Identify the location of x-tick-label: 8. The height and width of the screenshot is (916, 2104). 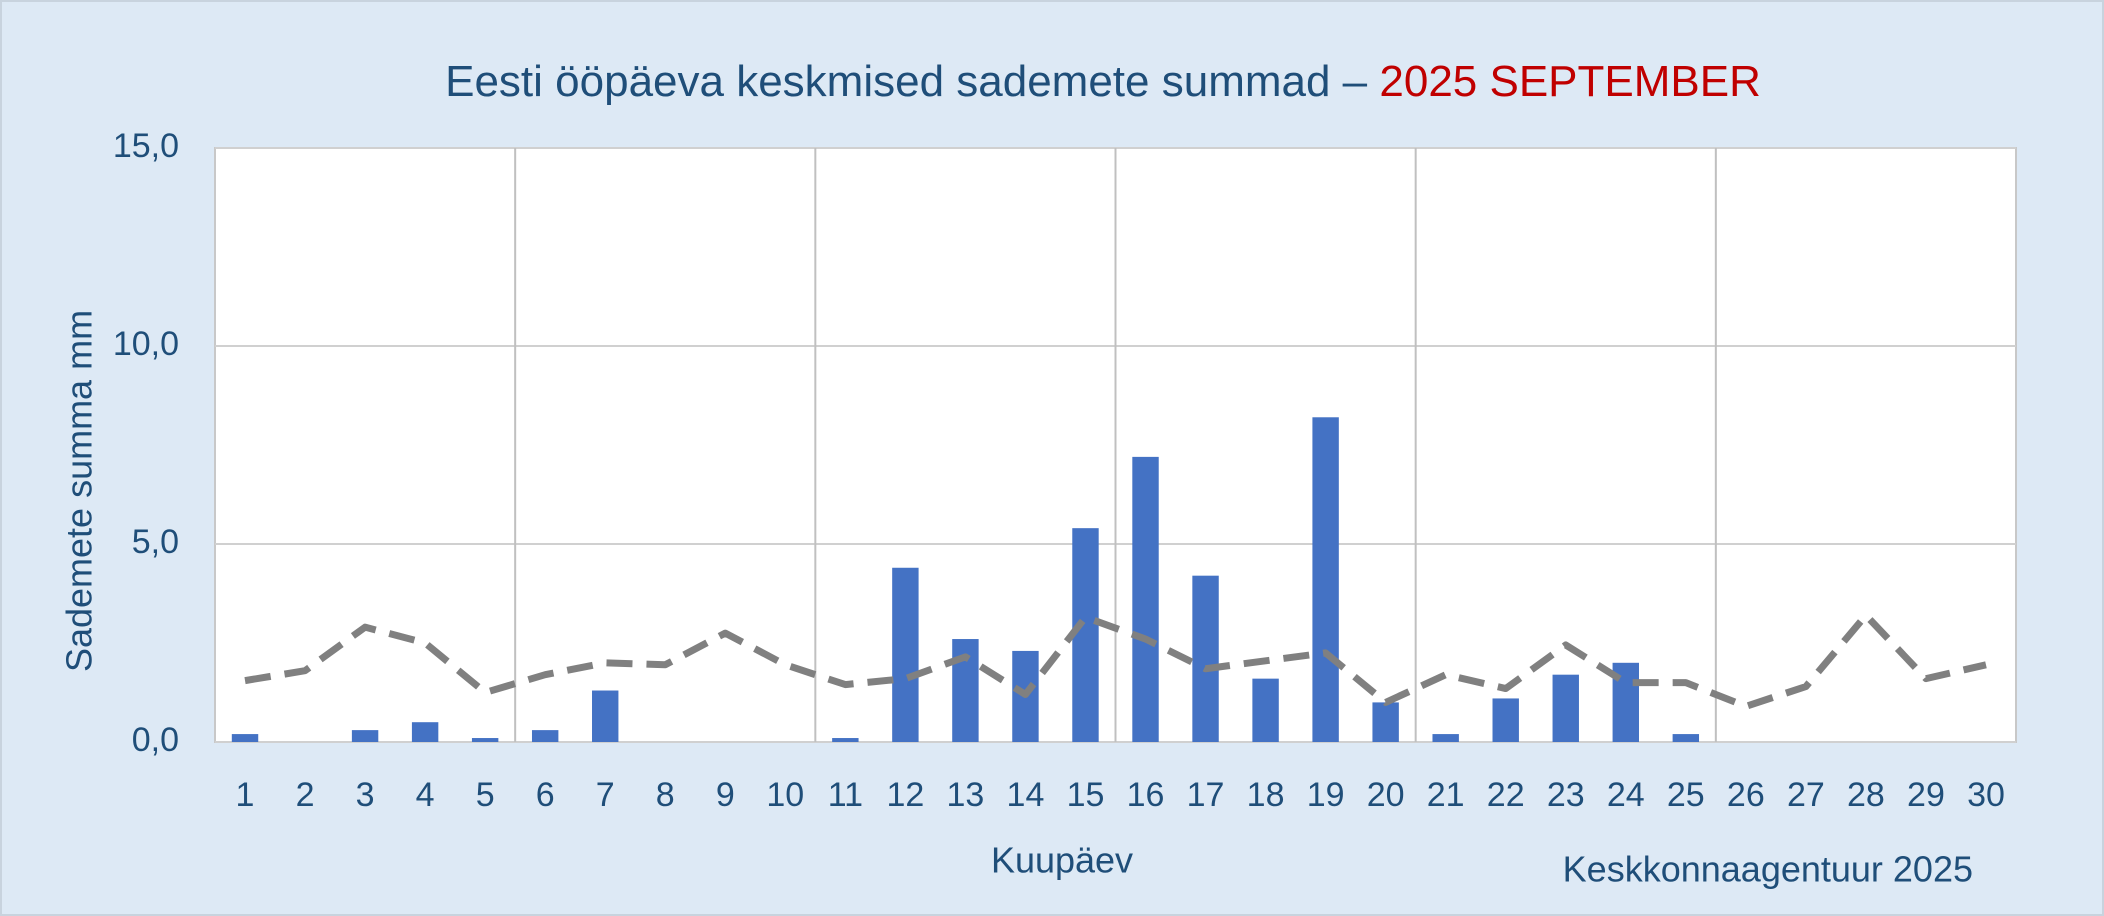
(665, 795).